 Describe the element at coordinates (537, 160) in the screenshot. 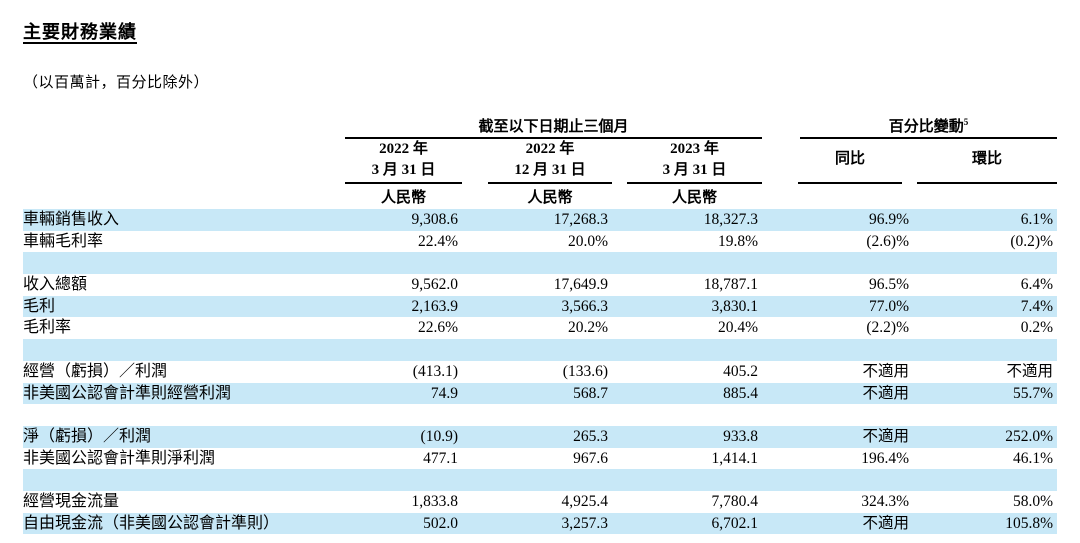

I see `col-header-2022-12-31: 2022 年 12 月 31 日` at that location.